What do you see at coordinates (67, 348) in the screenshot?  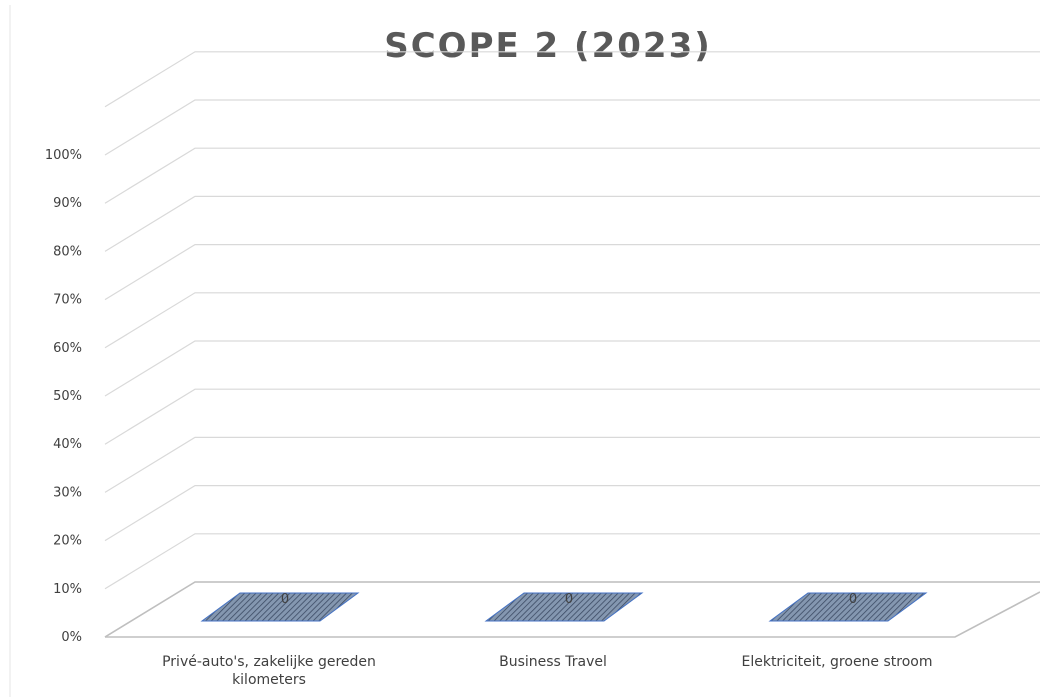 I see `y-tick-label: 60%` at bounding box center [67, 348].